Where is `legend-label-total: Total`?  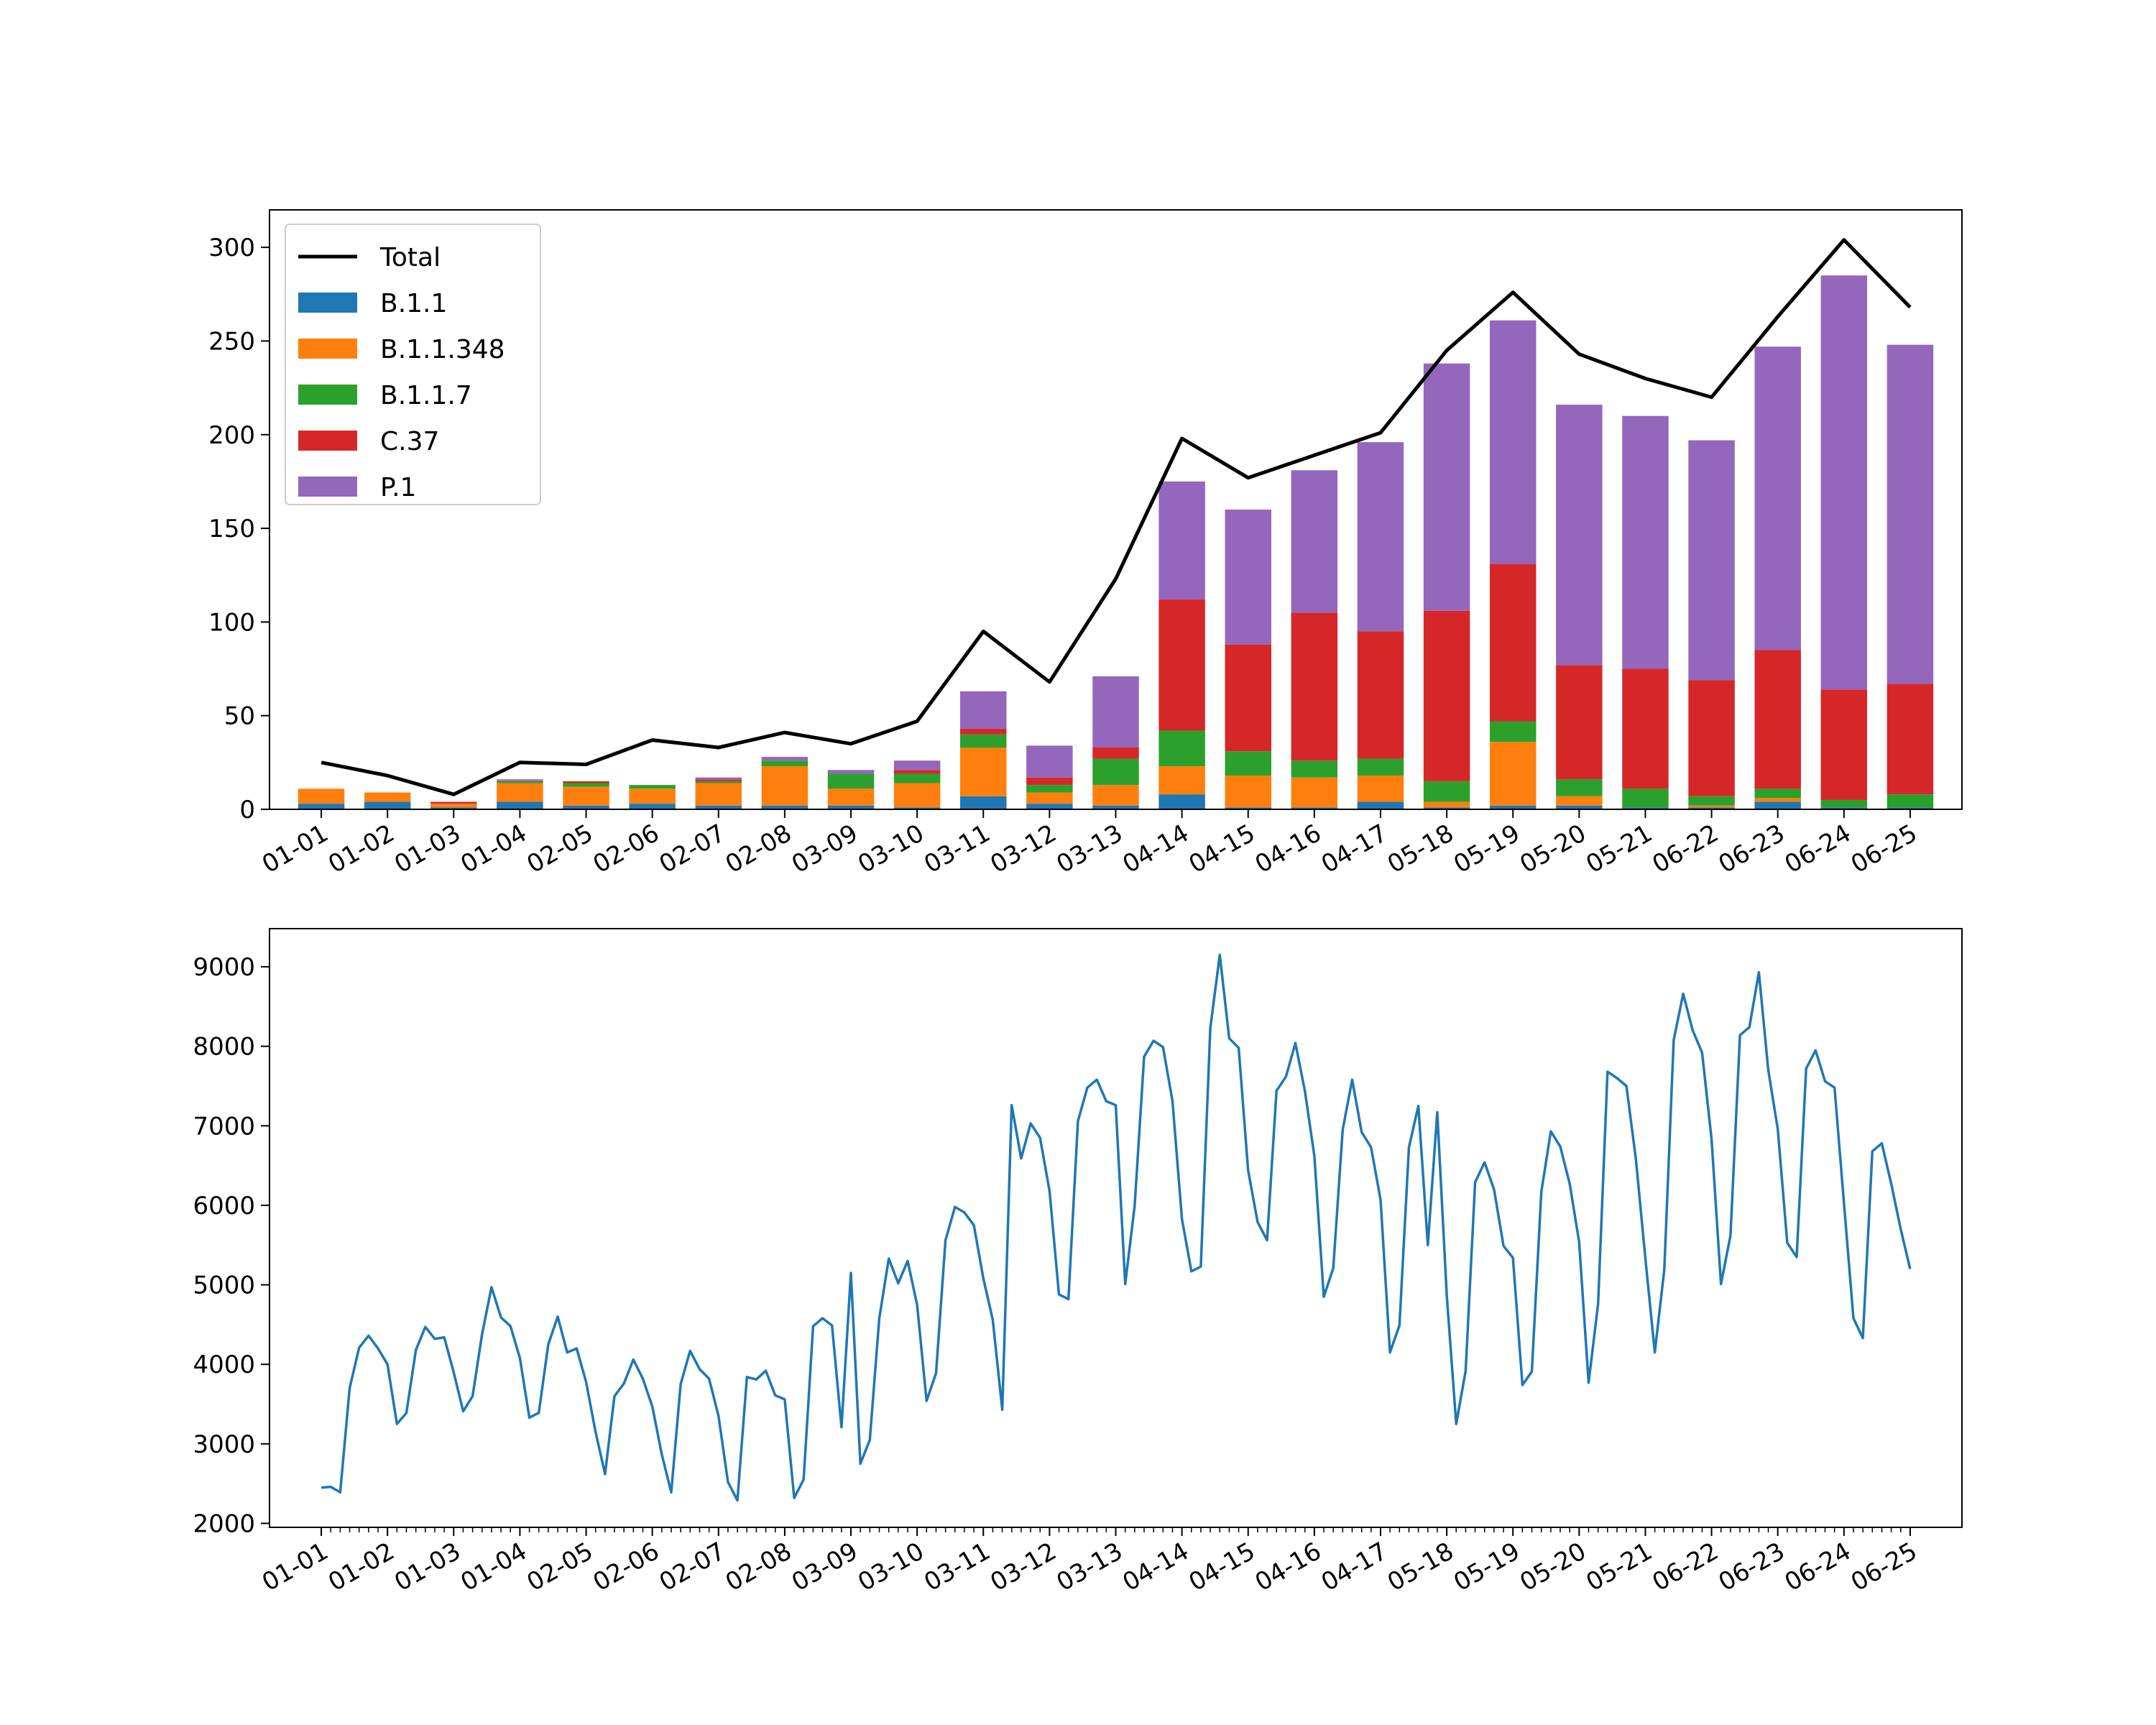 legend-label-total: Total is located at coordinates (410, 257).